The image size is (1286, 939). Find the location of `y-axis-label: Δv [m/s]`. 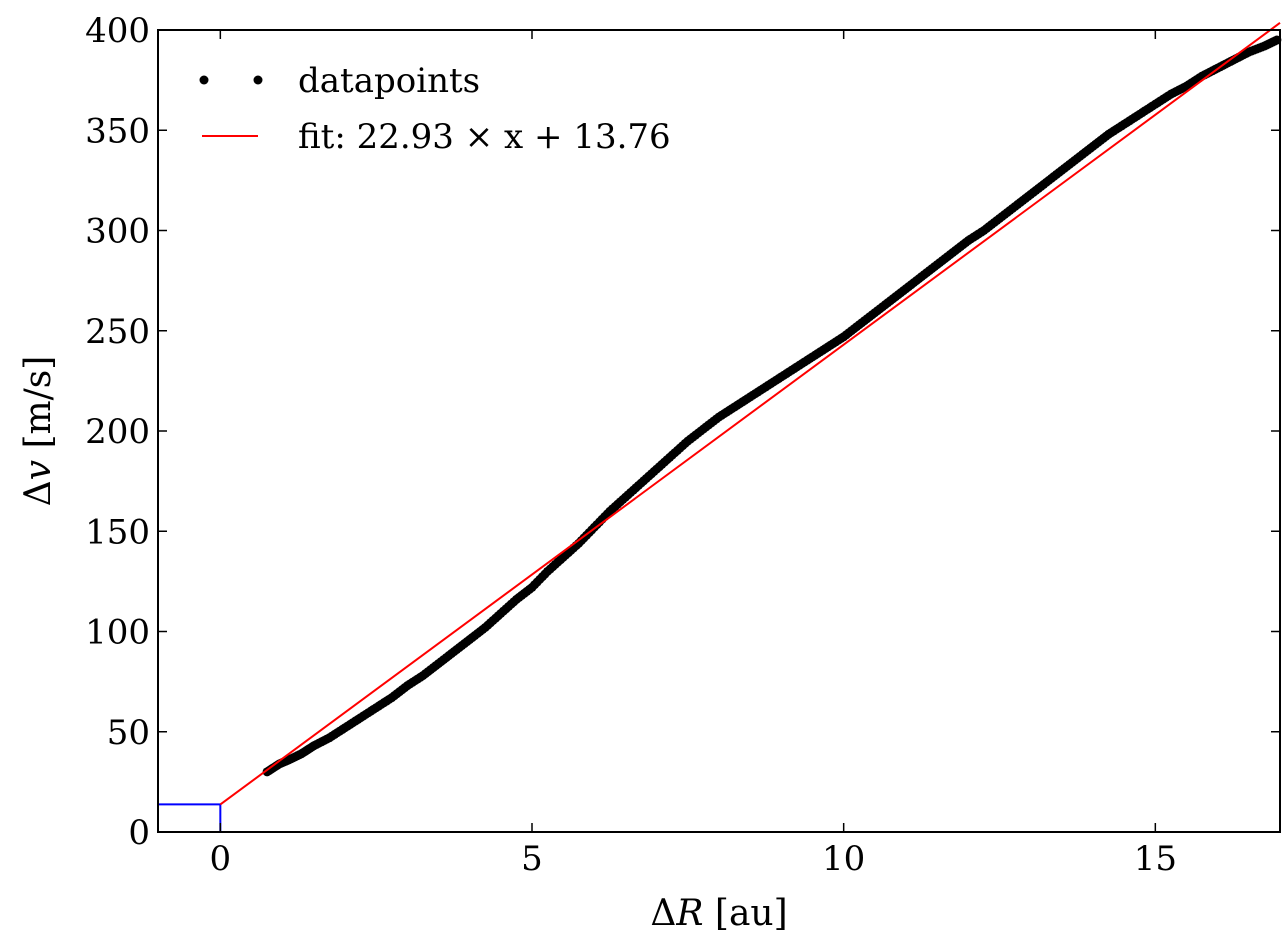

y-axis-label: Δv [m/s] is located at coordinates (38, 431).